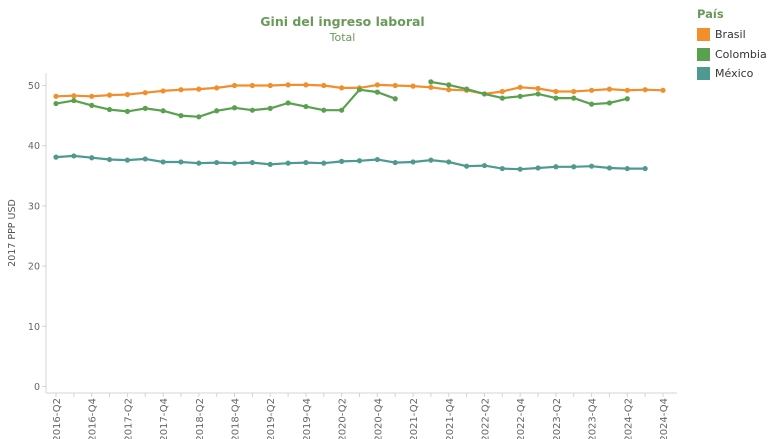 The image size is (780, 439). I want to click on legend-item-mexico: México, so click(738, 74).